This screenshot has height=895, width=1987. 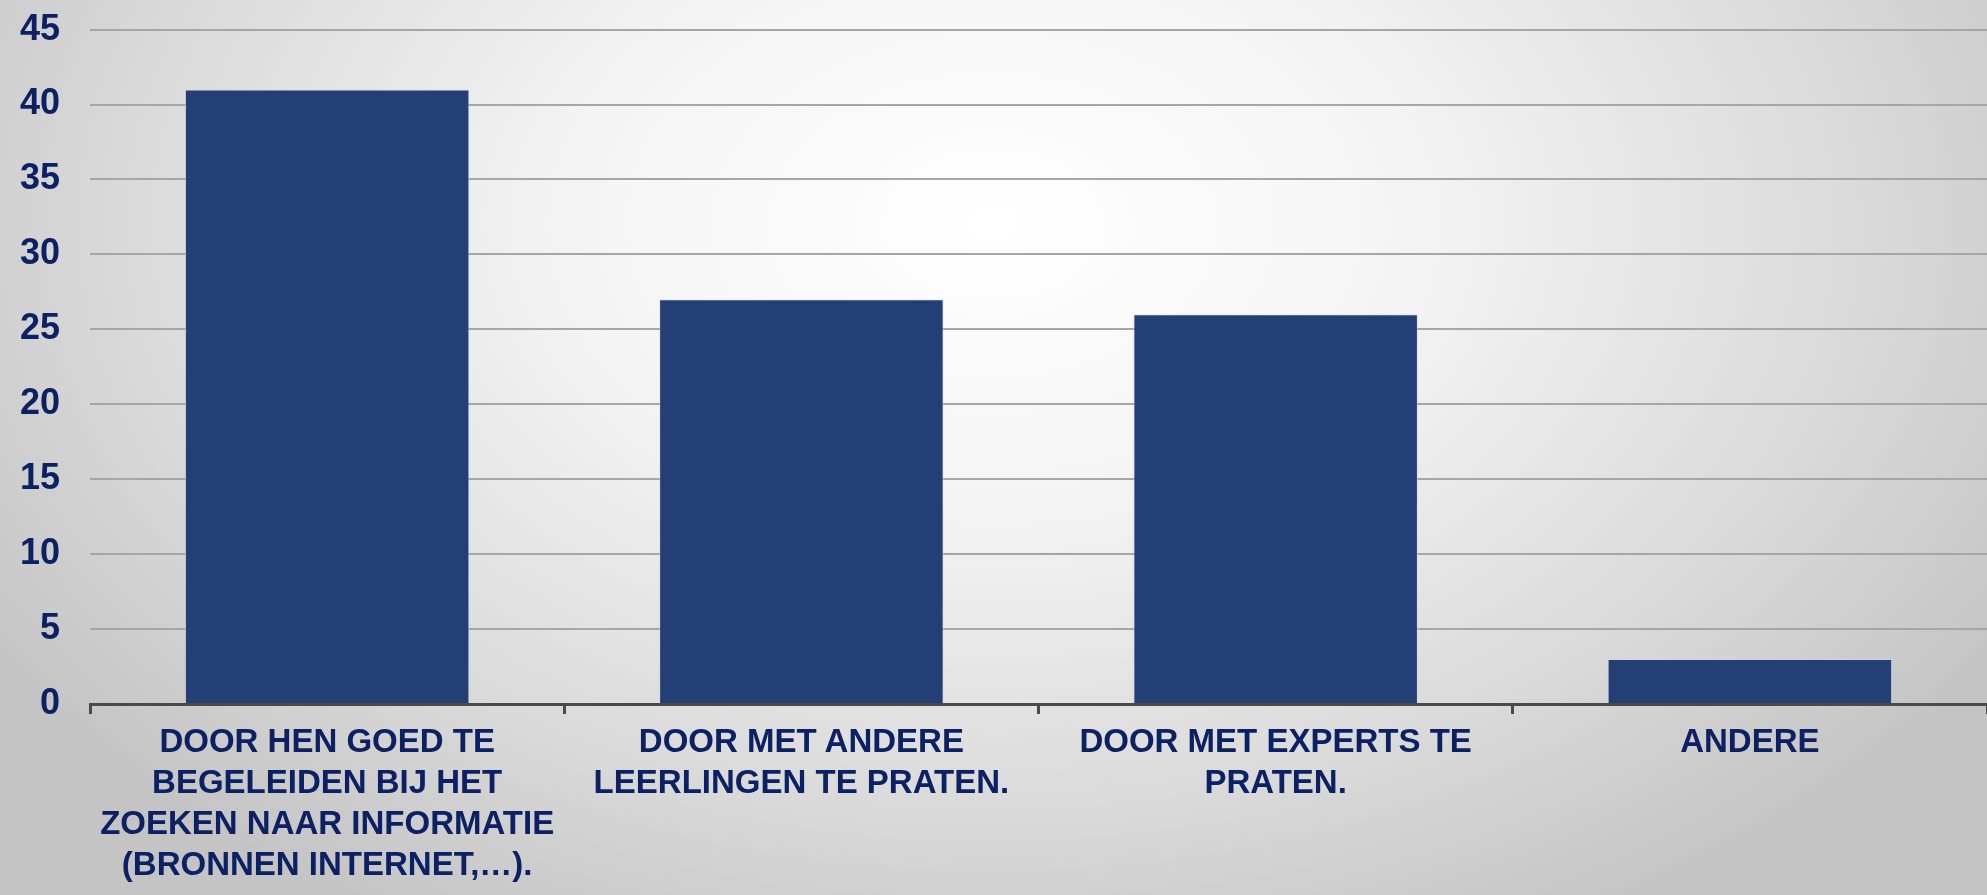 I want to click on y-tick-label: 45, so click(x=40, y=27).